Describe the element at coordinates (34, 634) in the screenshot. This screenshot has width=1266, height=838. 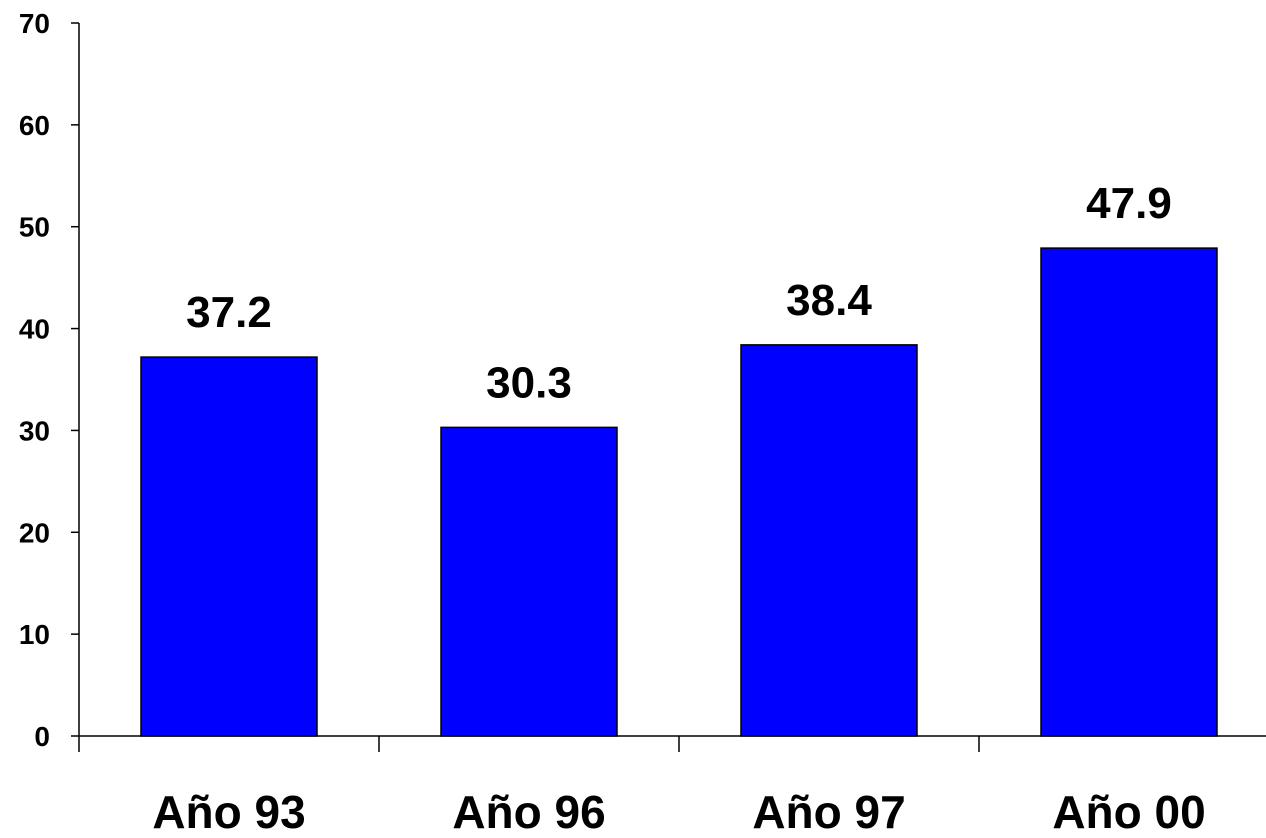
I see `y-tick-label: 10` at that location.